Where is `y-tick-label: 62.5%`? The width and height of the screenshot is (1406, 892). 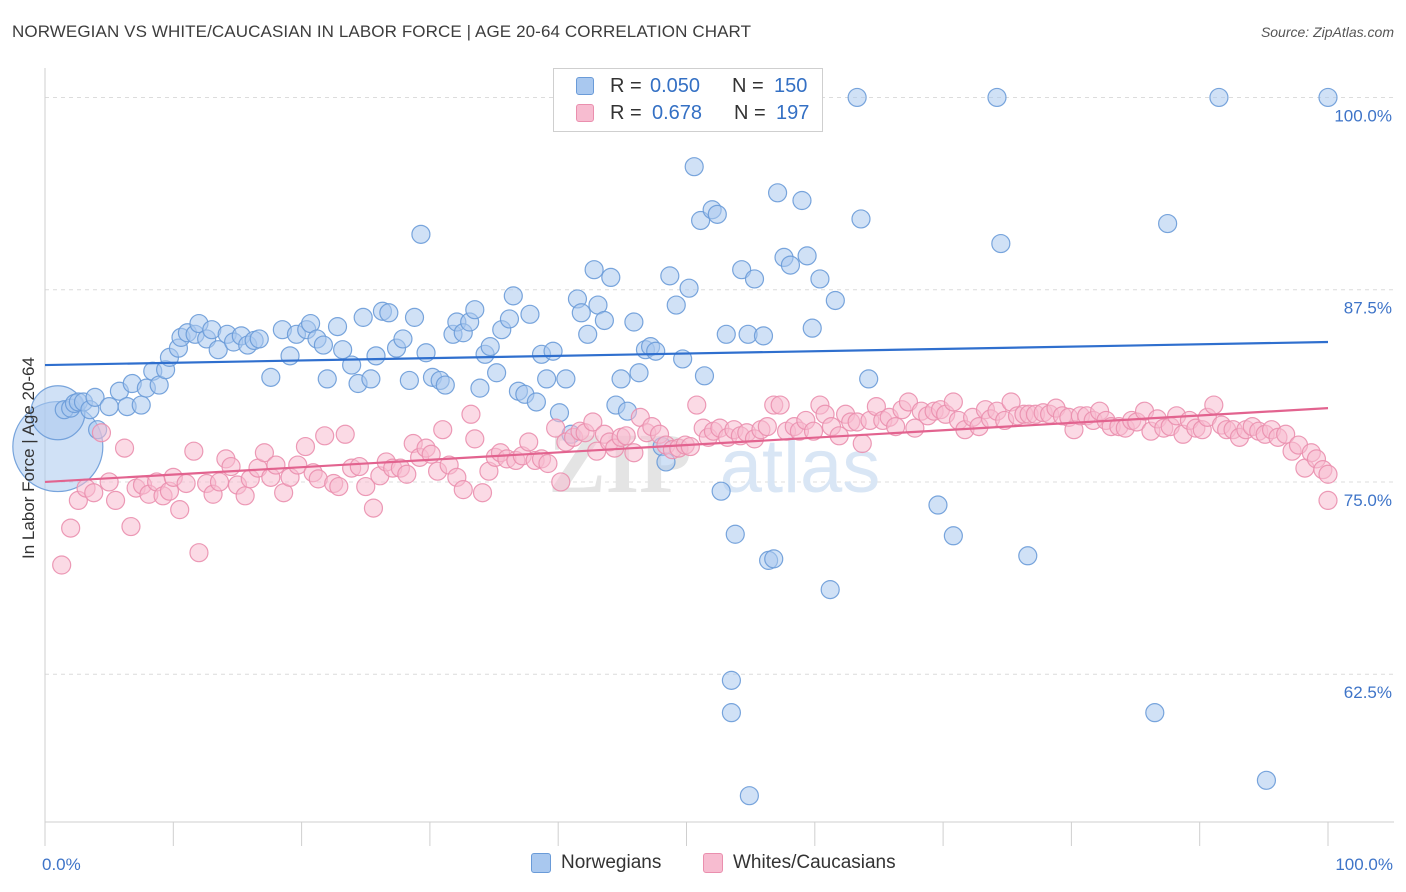 y-tick-label: 62.5% is located at coordinates (1368, 692).